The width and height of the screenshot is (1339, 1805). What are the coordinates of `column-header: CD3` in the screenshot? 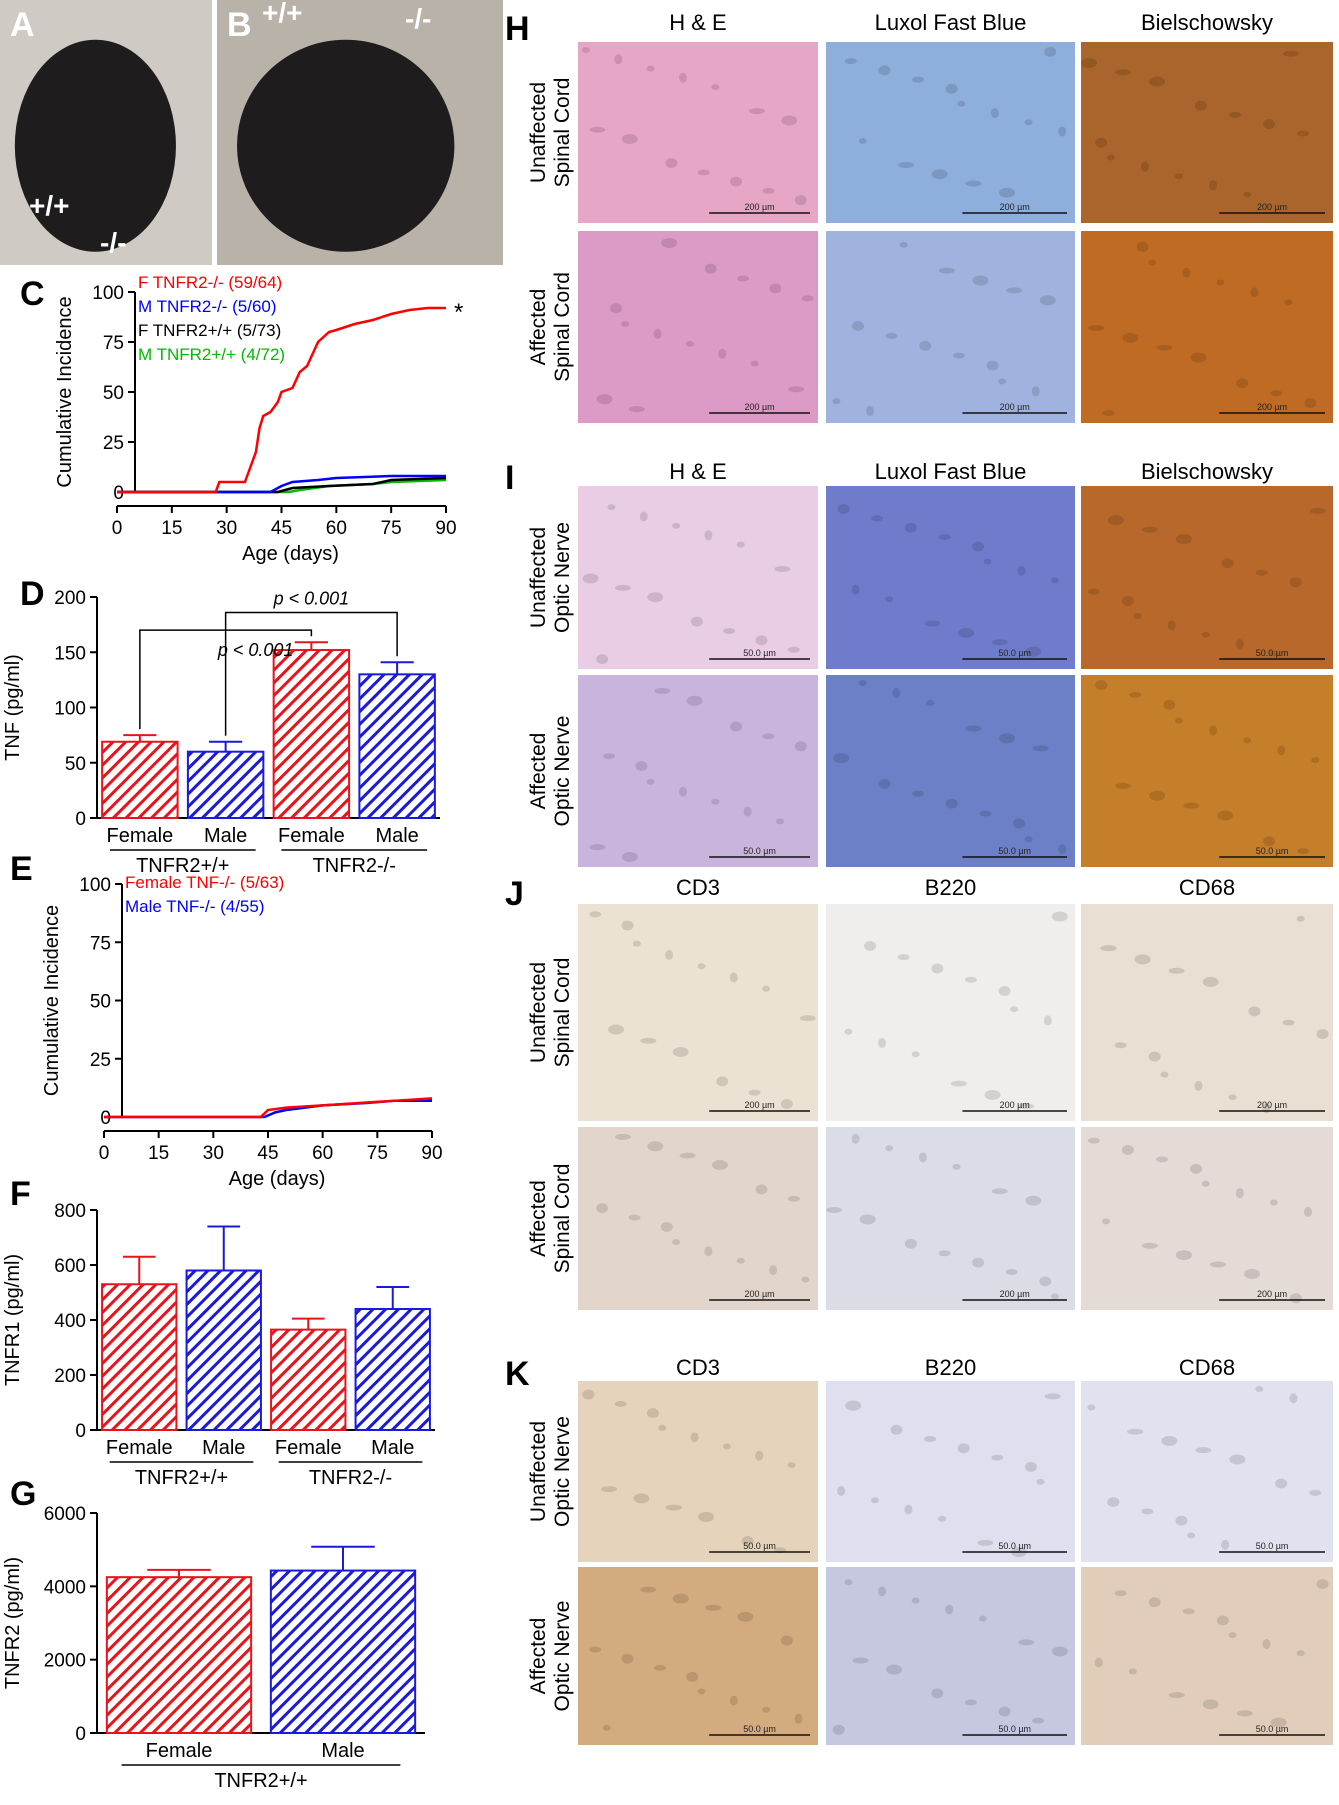 It's located at (698, 1367).